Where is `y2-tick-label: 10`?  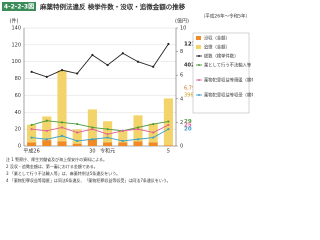 y2-tick-label: 10 is located at coordinates (183, 29).